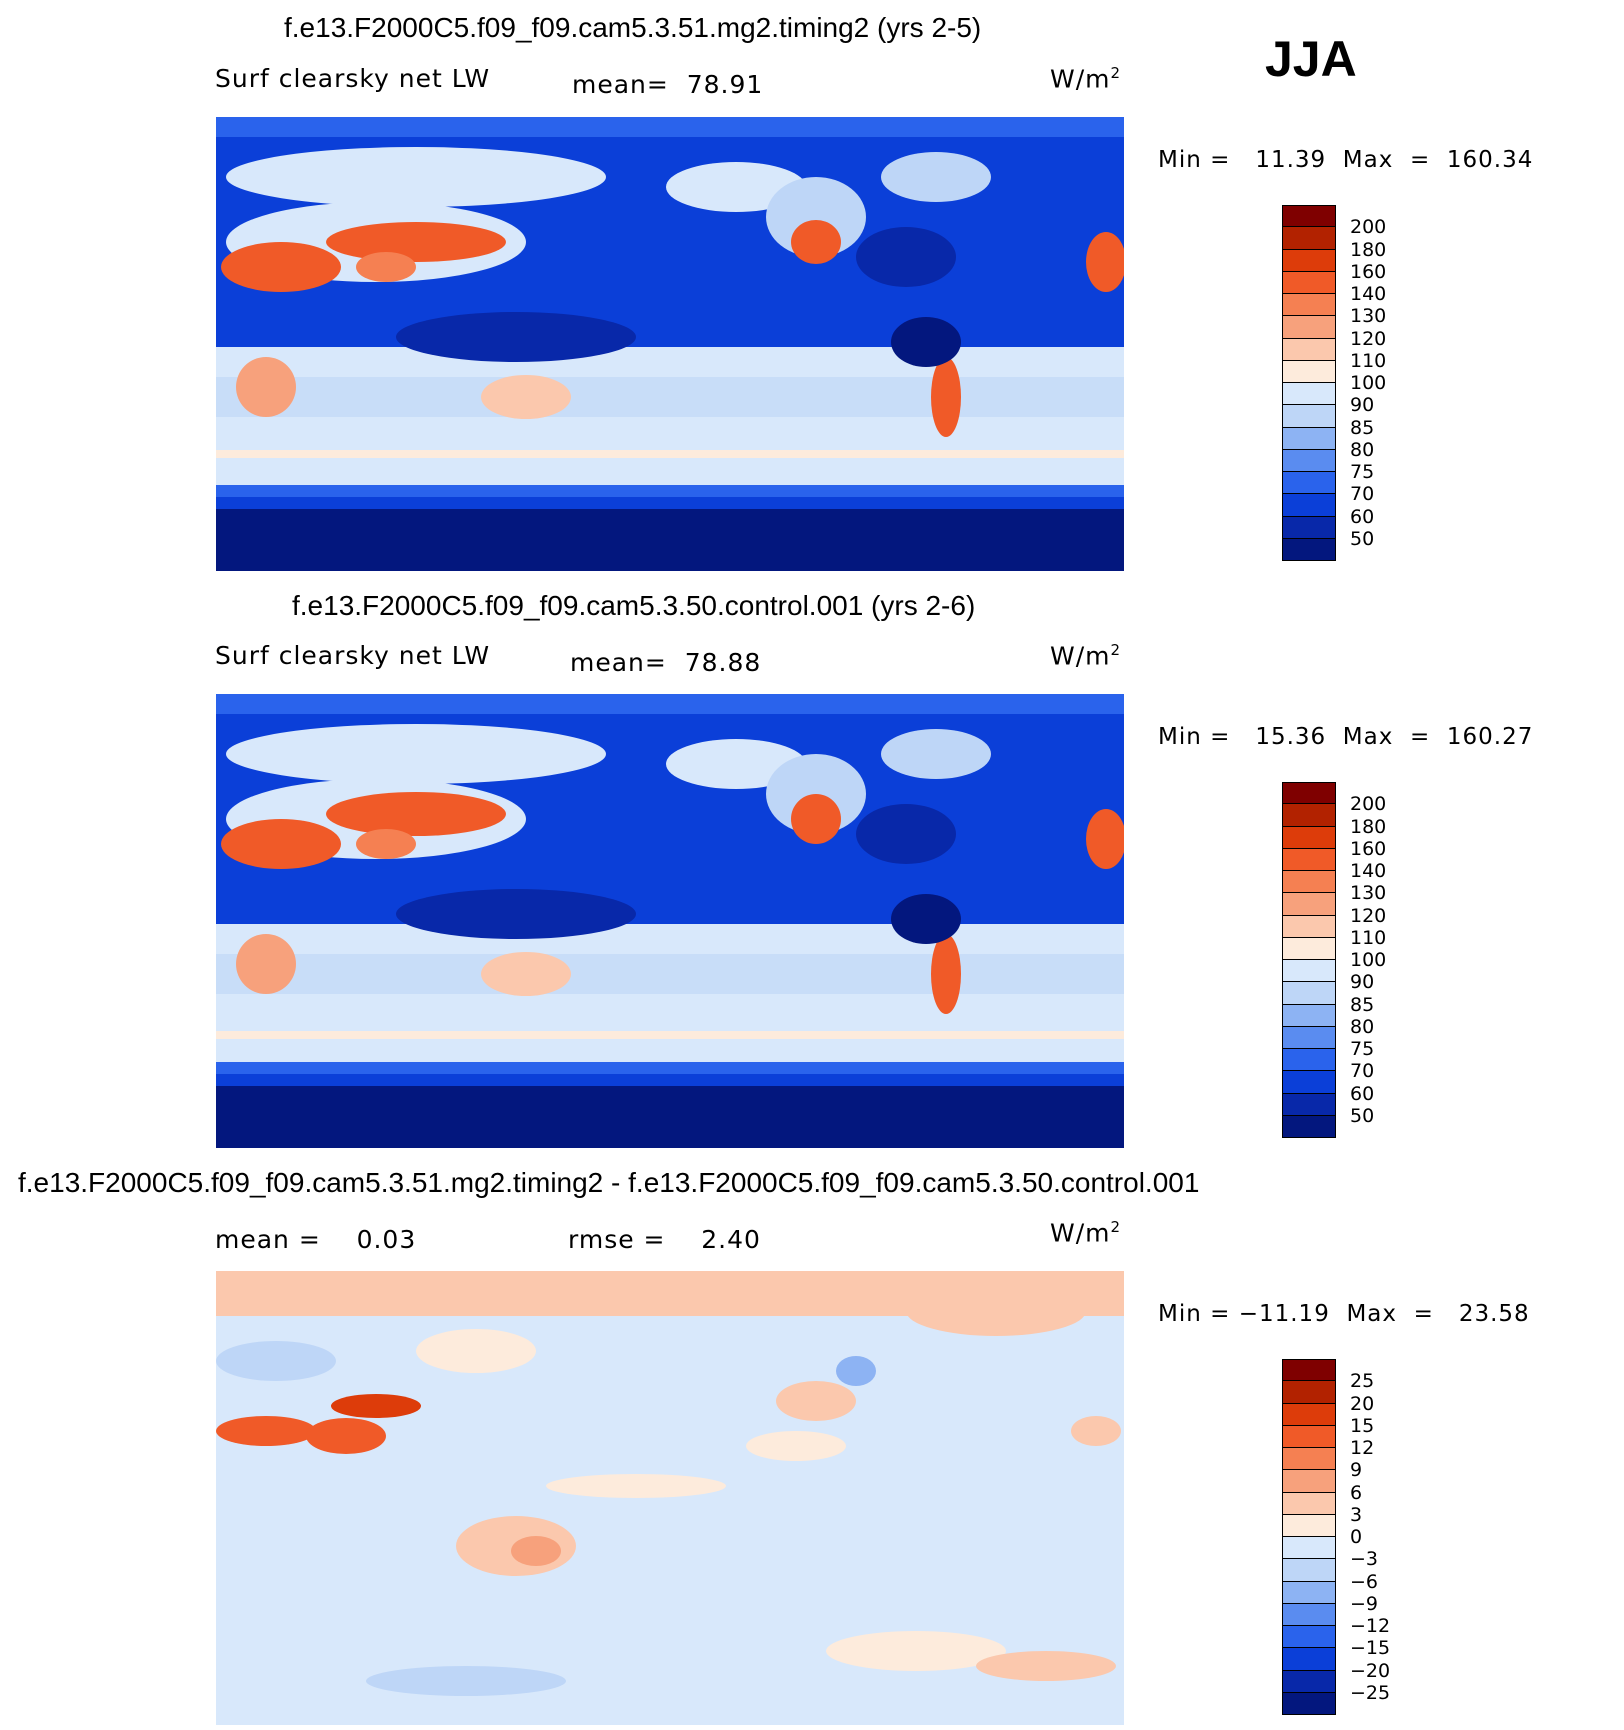  Describe the element at coordinates (1368, 383) in the screenshot. I see `colorbar-tick-label: 100` at that location.